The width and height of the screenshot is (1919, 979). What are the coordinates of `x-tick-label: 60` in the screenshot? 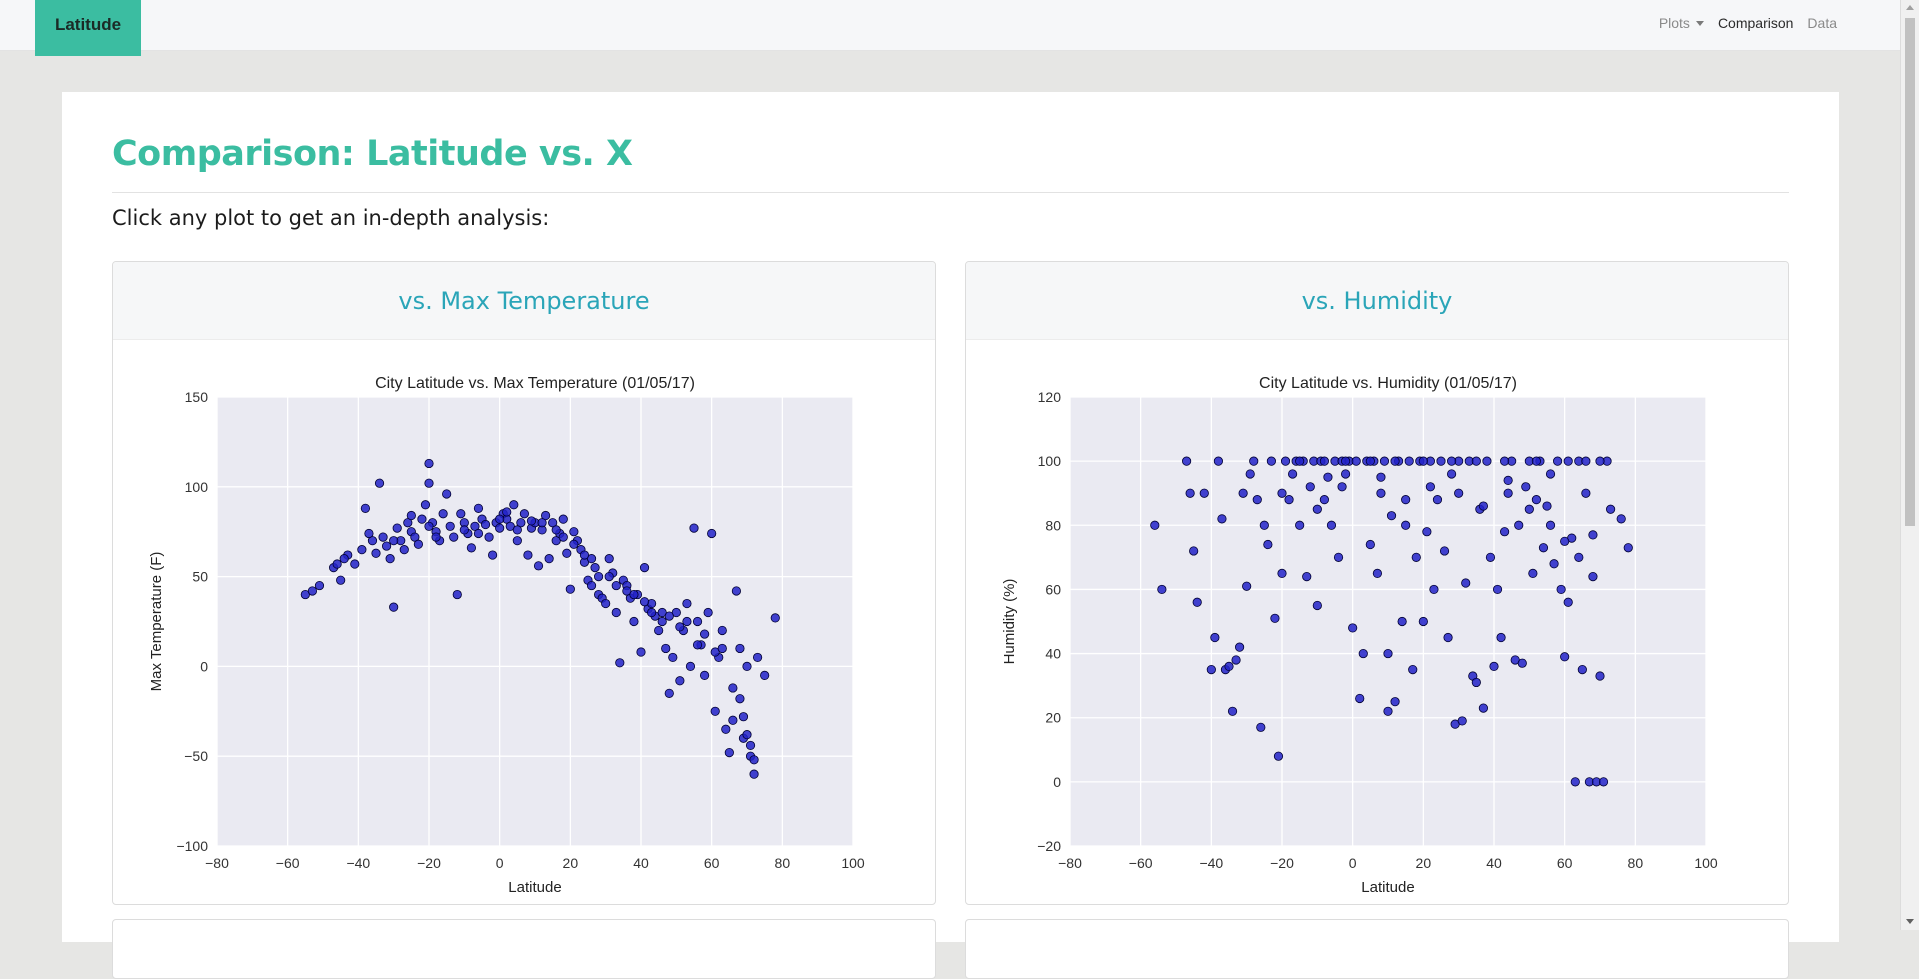 It's located at (712, 863).